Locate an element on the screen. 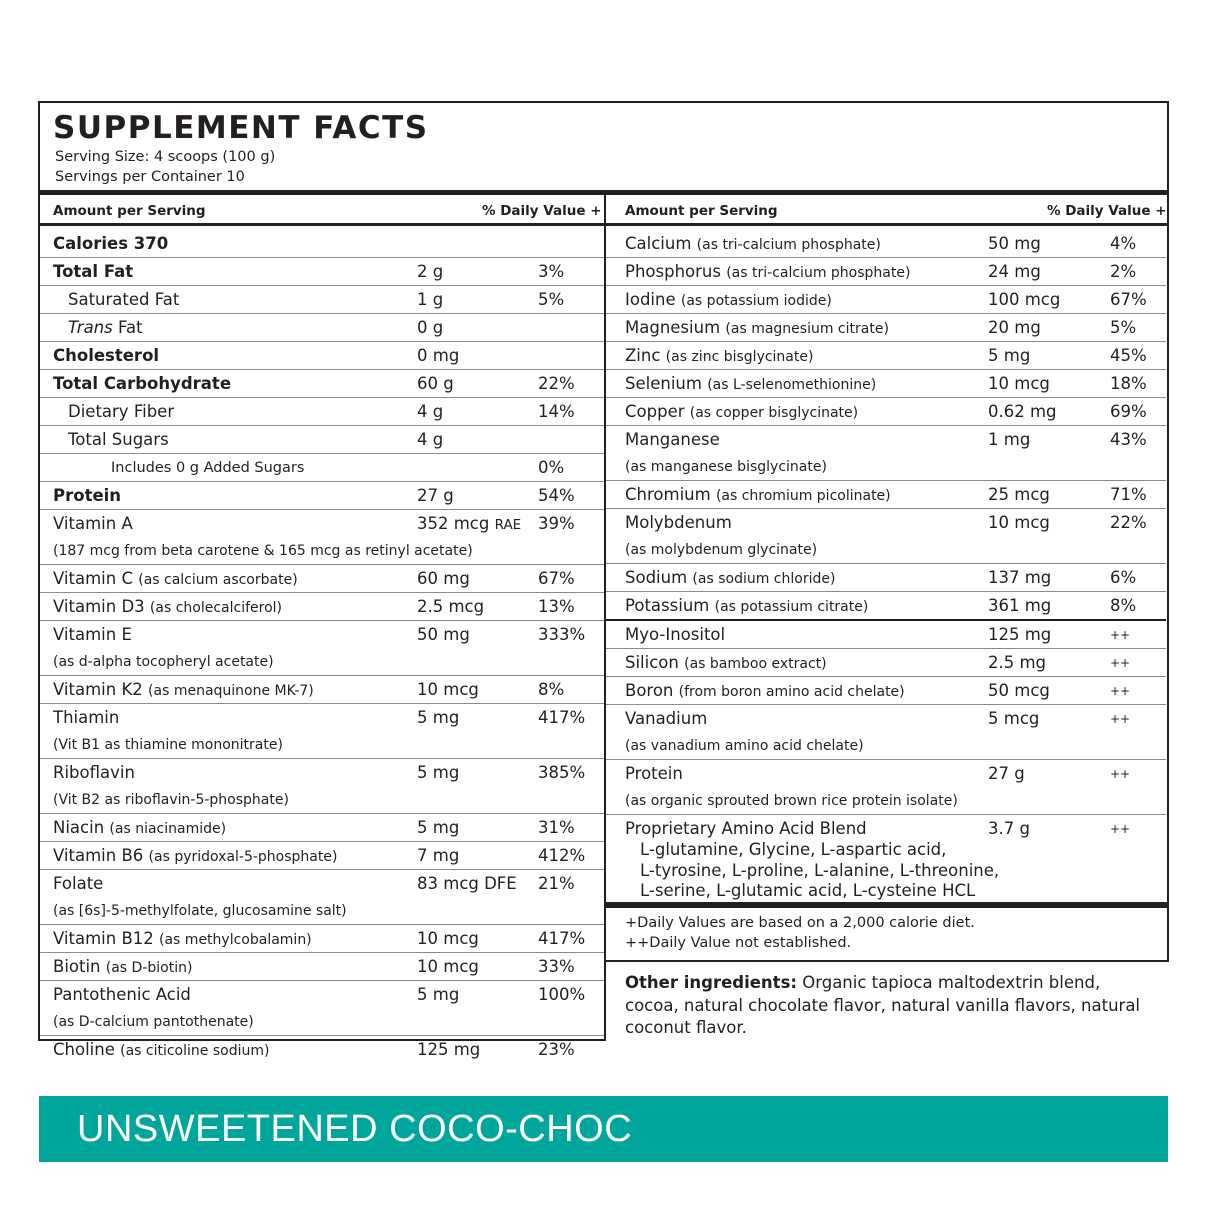 The image size is (1214, 1214). nutrient-daily-value: 8% is located at coordinates (551, 689).